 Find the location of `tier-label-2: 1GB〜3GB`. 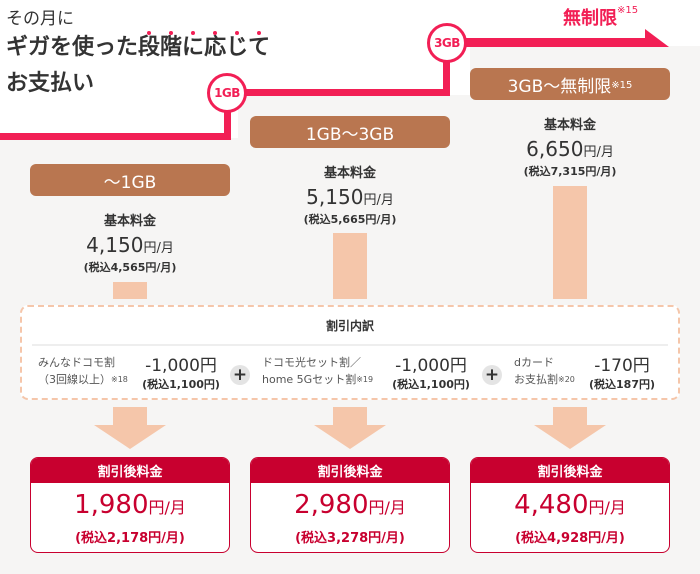

tier-label-2: 1GB〜3GB is located at coordinates (350, 132).